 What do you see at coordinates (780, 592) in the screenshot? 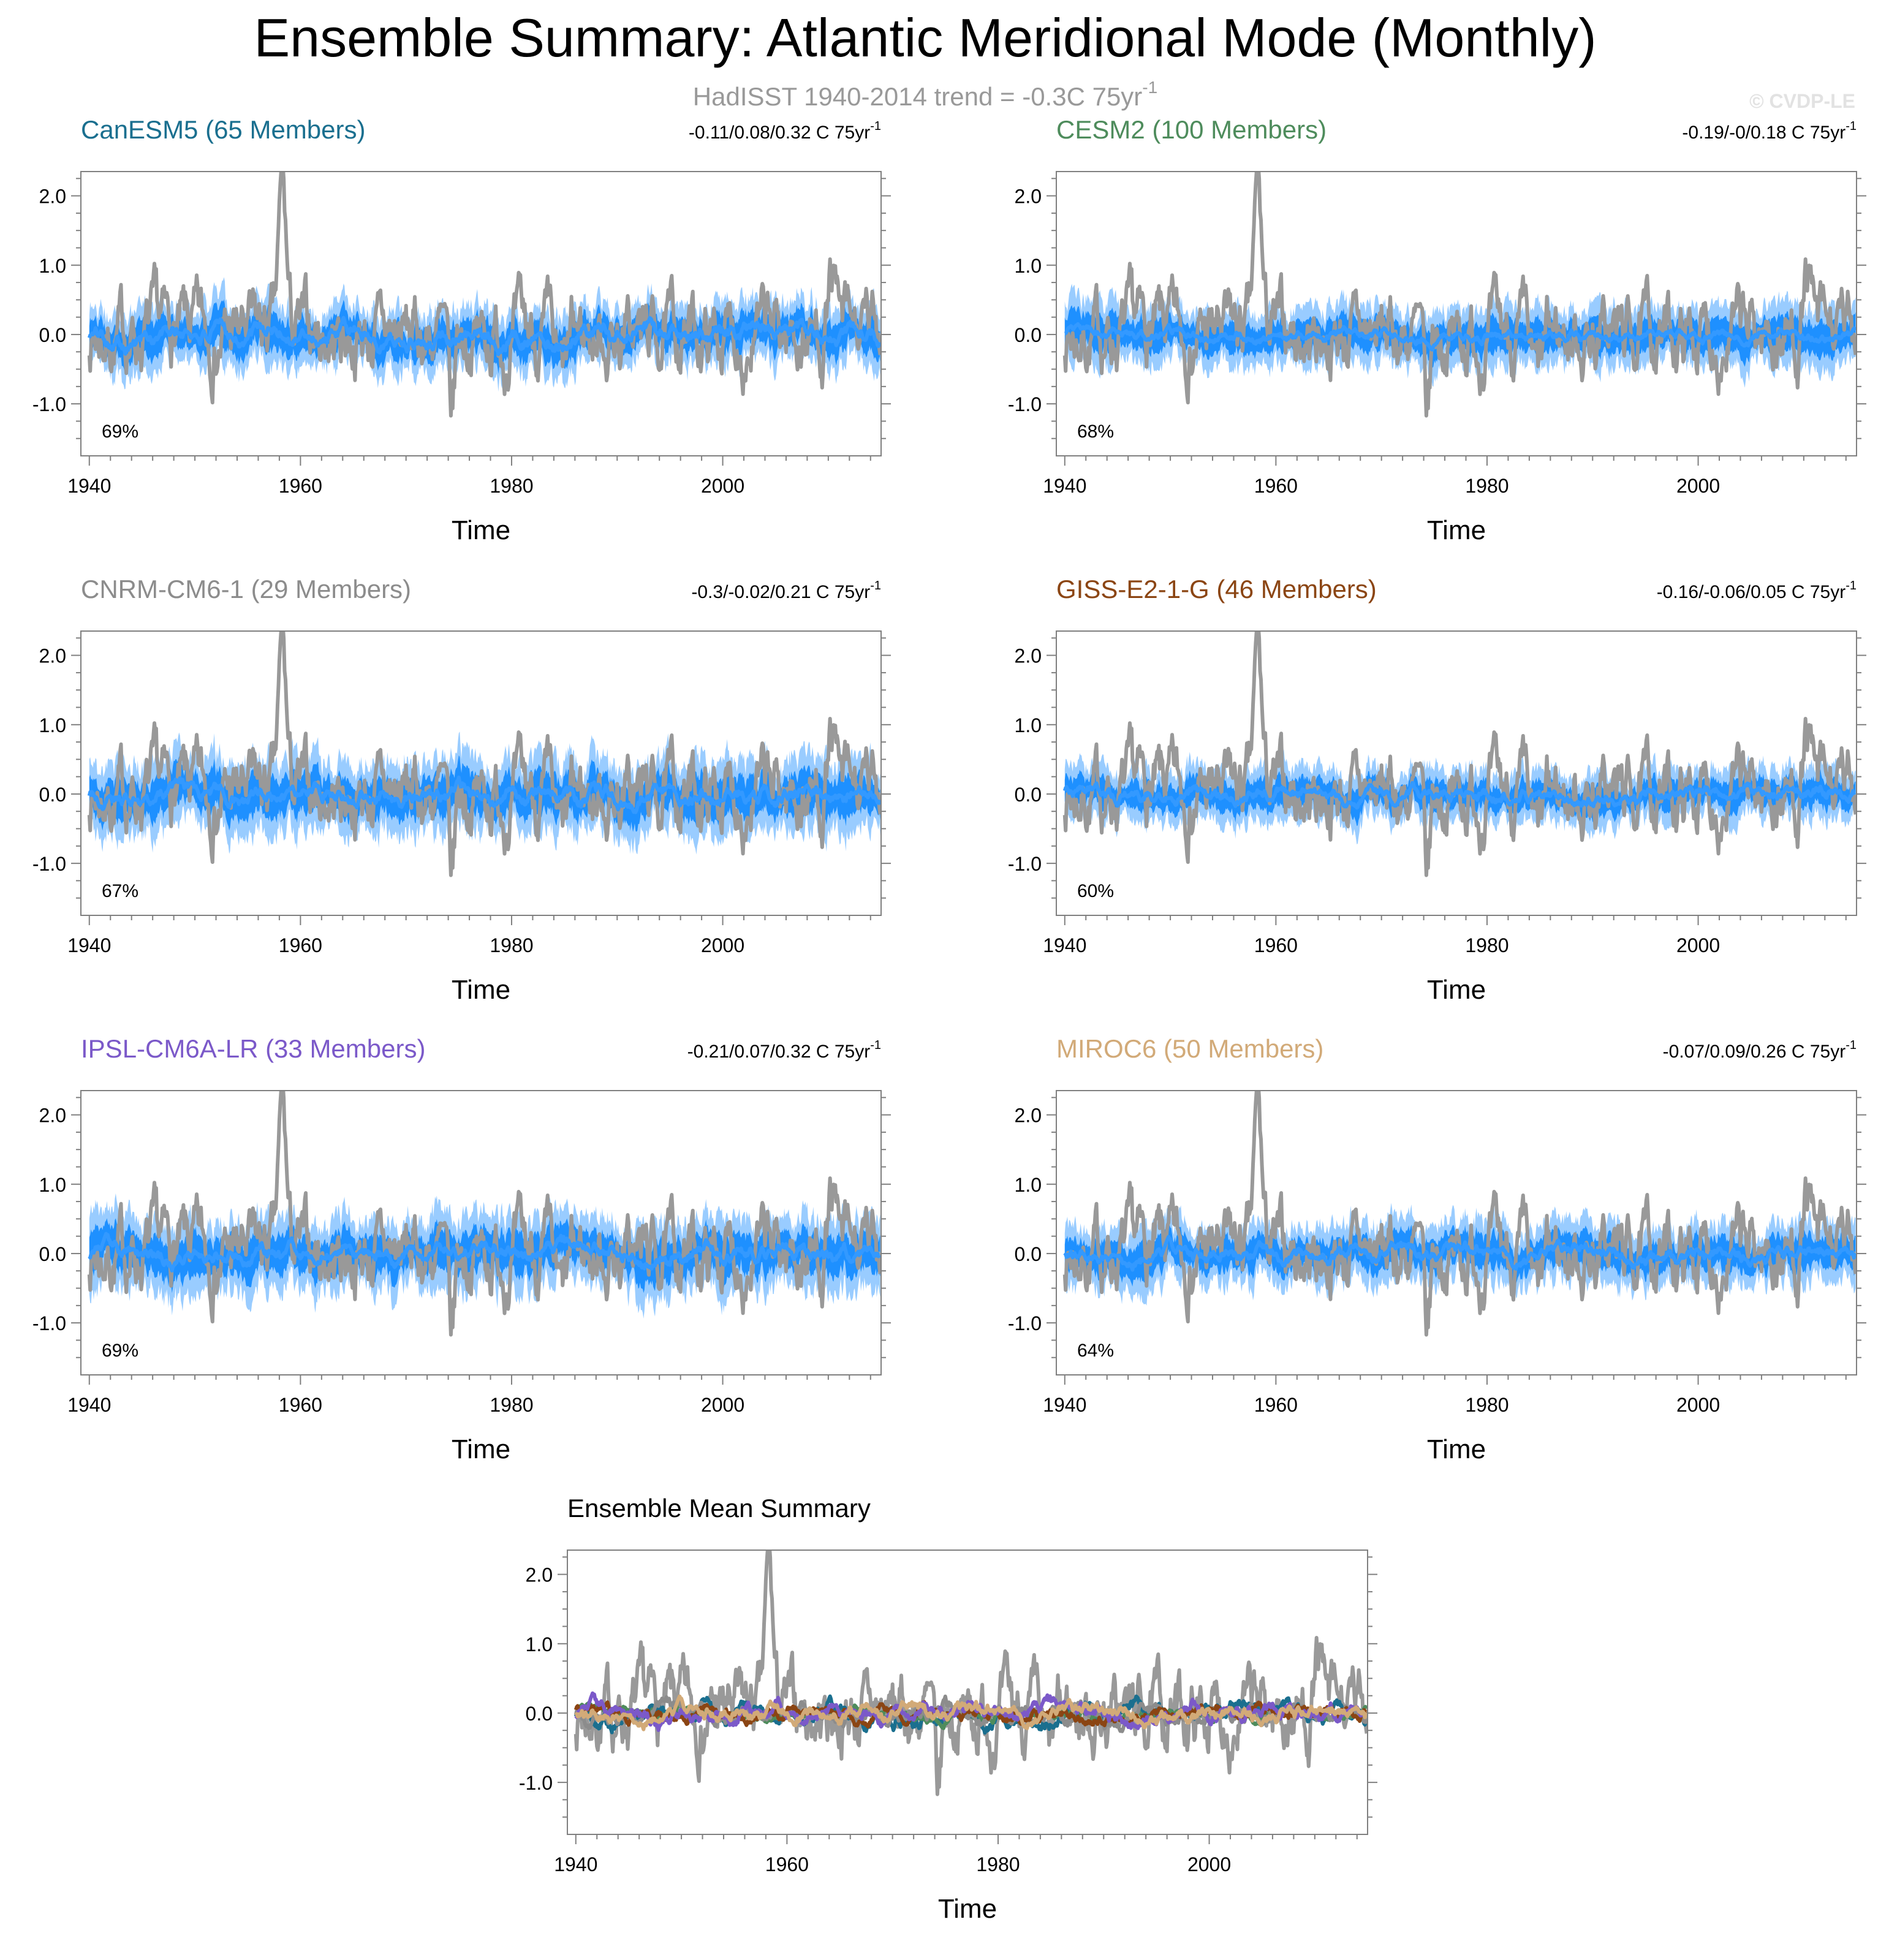
I see `trend-value: -0.3/-0.02/0.21 C 75yr` at bounding box center [780, 592].